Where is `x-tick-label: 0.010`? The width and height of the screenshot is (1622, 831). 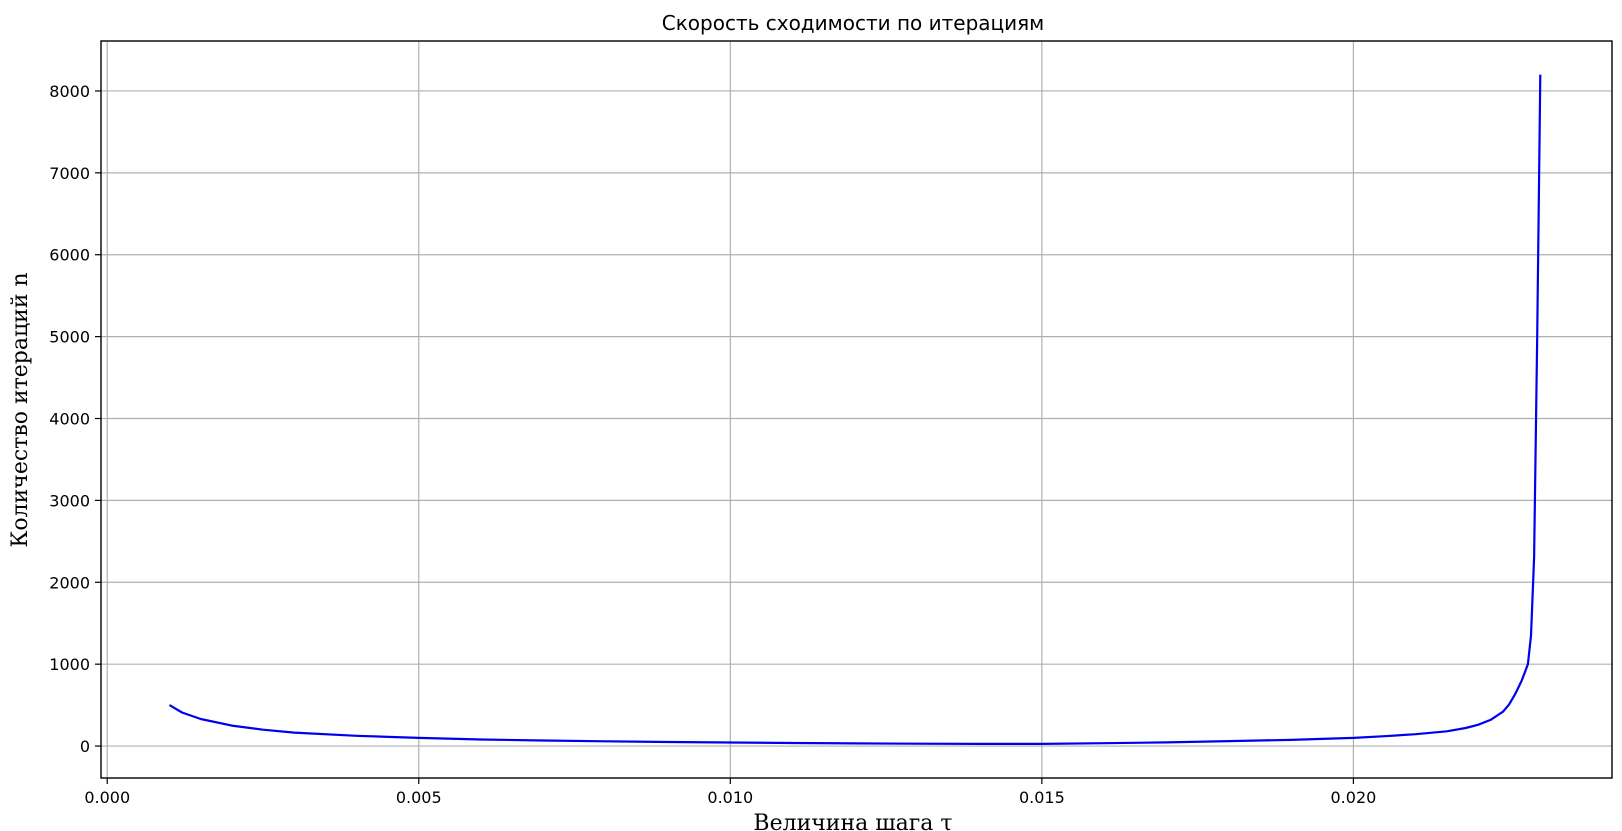 x-tick-label: 0.010 is located at coordinates (730, 797).